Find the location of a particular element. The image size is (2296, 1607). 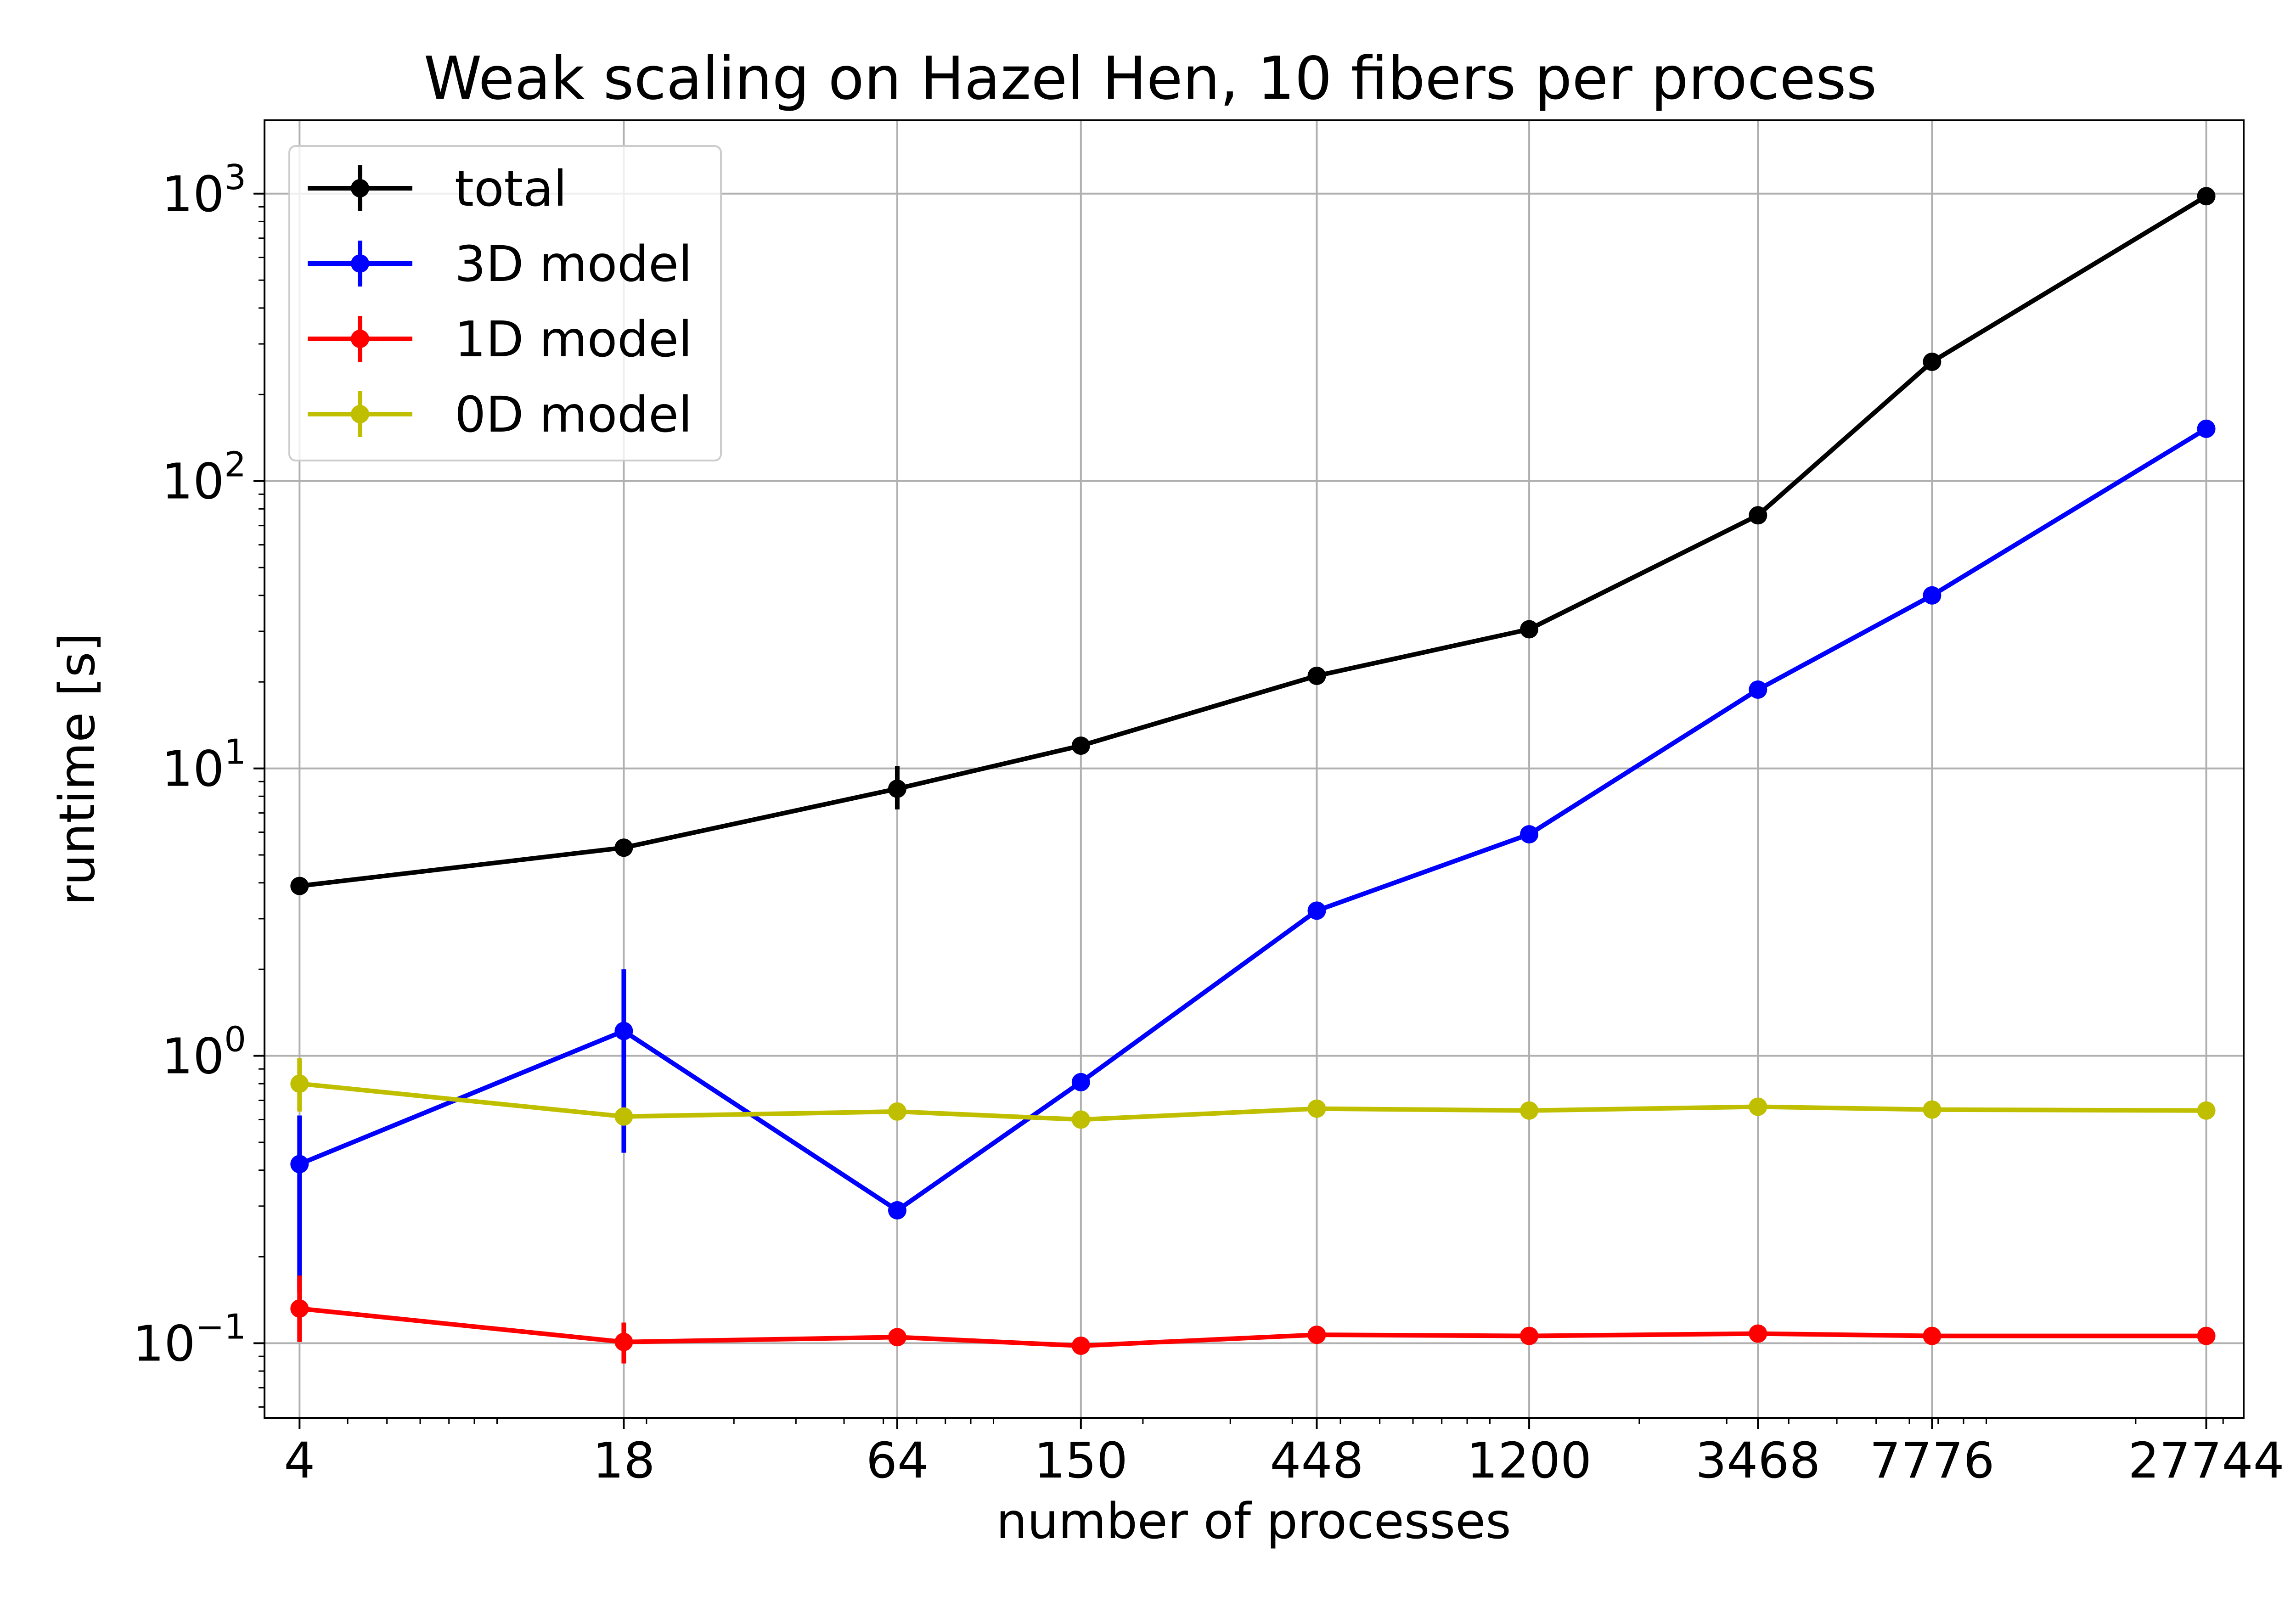

y-tick-exponent: 0 is located at coordinates (235, 1039).